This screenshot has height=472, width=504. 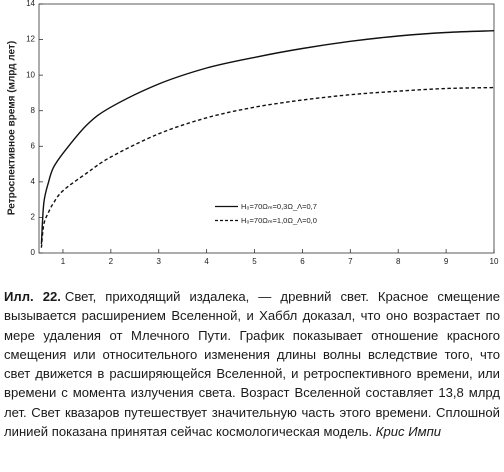 I want to click on x-tick-label: 1, so click(x=63, y=261).